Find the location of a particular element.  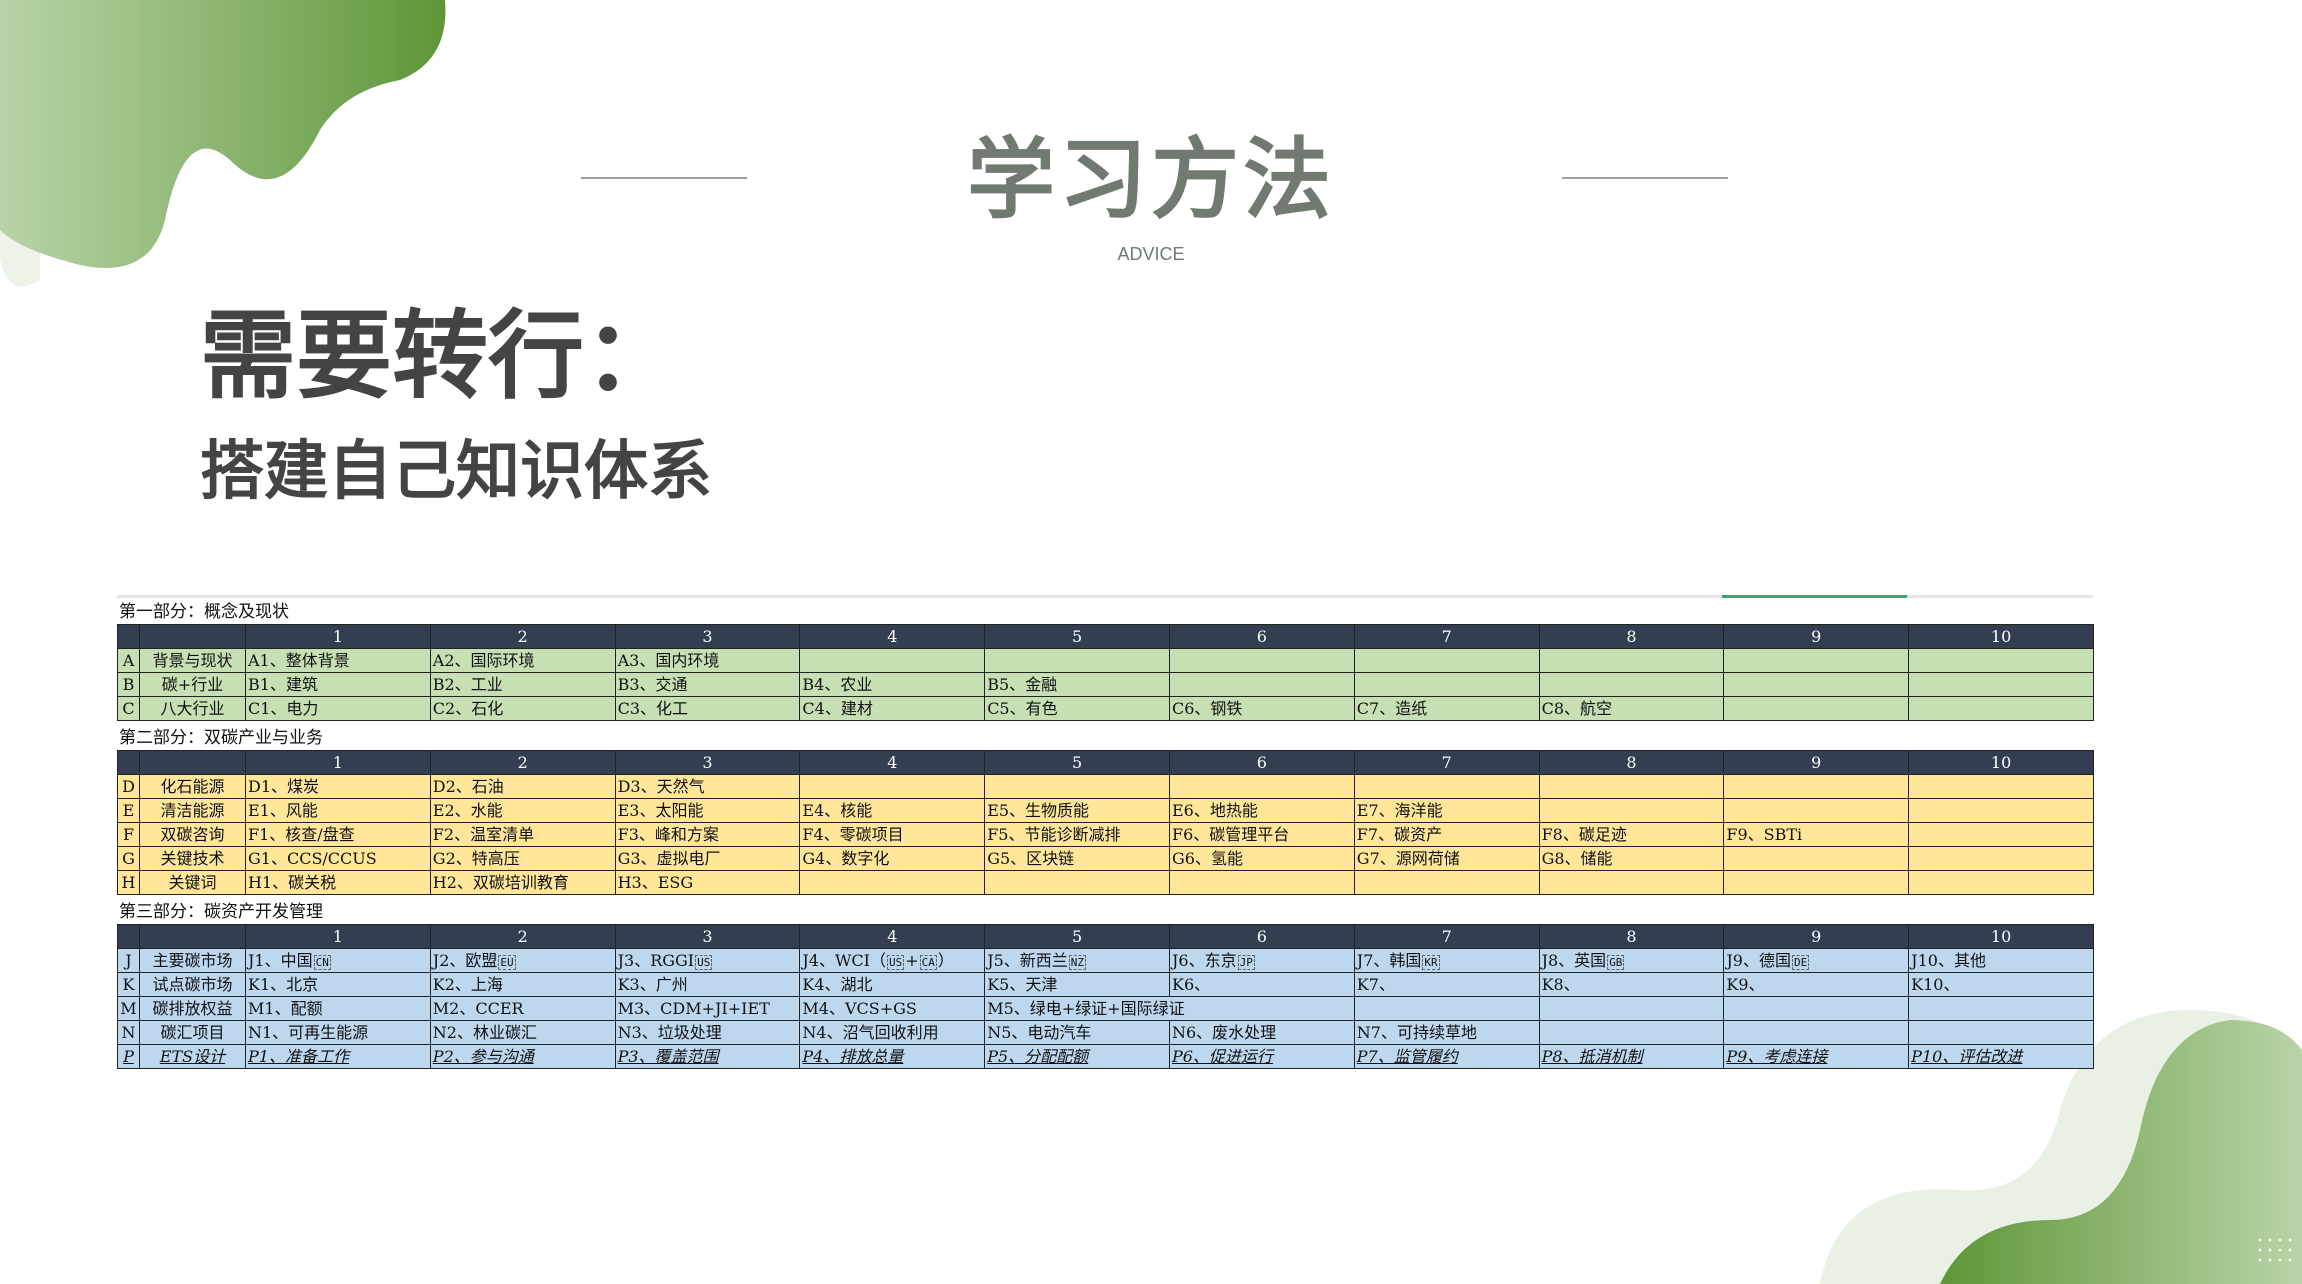

table-cell: N6、废水处理 is located at coordinates (1261, 1032).